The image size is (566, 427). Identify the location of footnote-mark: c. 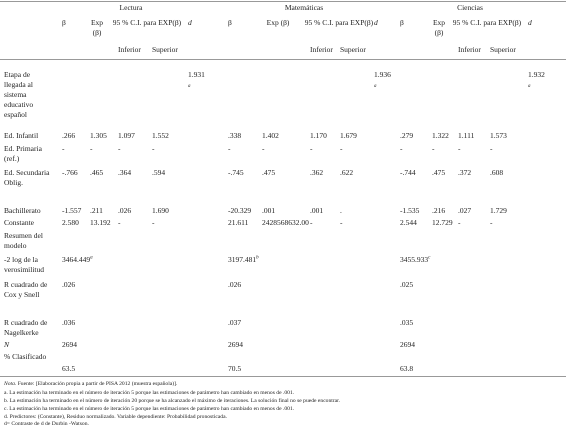
(429, 258).